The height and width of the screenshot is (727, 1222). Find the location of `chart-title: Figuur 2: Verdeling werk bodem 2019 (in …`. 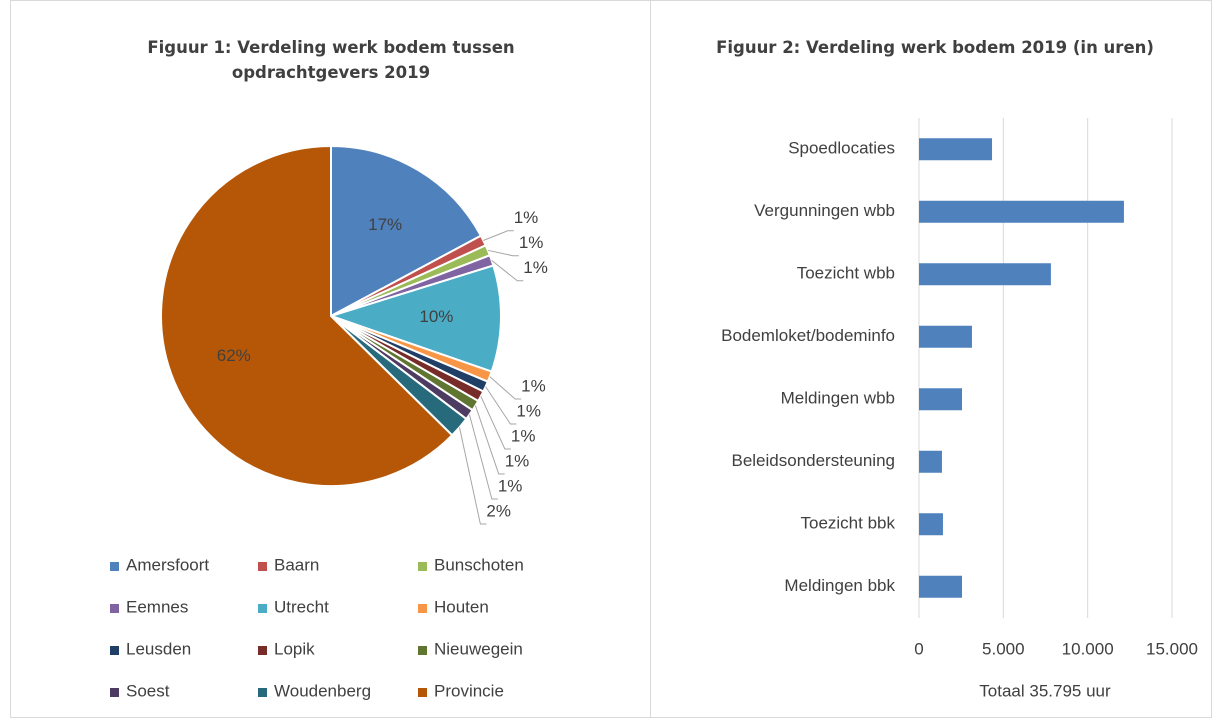

chart-title: Figuur 2: Verdeling werk bodem 2019 (in … is located at coordinates (935, 47).